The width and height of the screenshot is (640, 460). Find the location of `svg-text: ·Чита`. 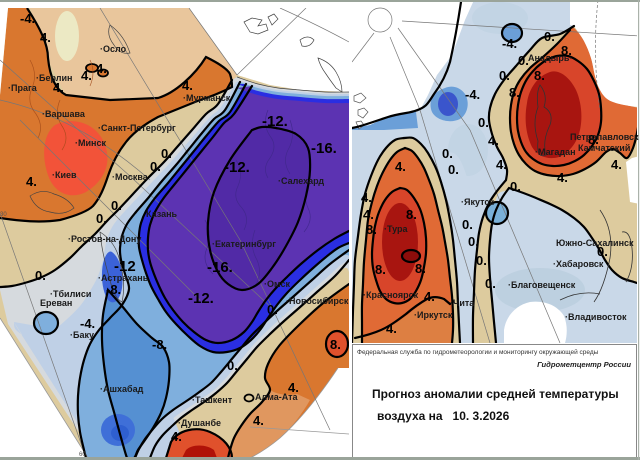

svg-text: ·Чита is located at coordinates (462, 303).